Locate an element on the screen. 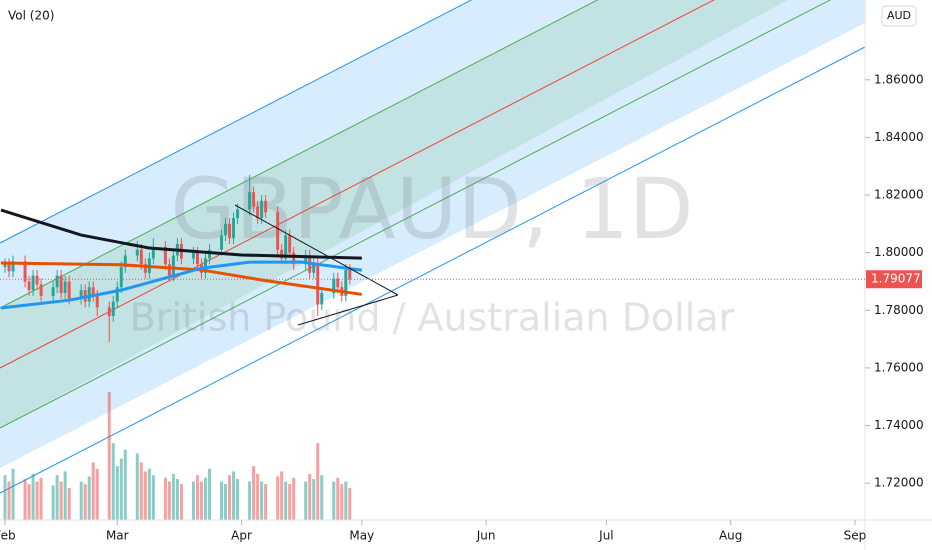  y-tick-label: 1.74000 is located at coordinates (899, 425).